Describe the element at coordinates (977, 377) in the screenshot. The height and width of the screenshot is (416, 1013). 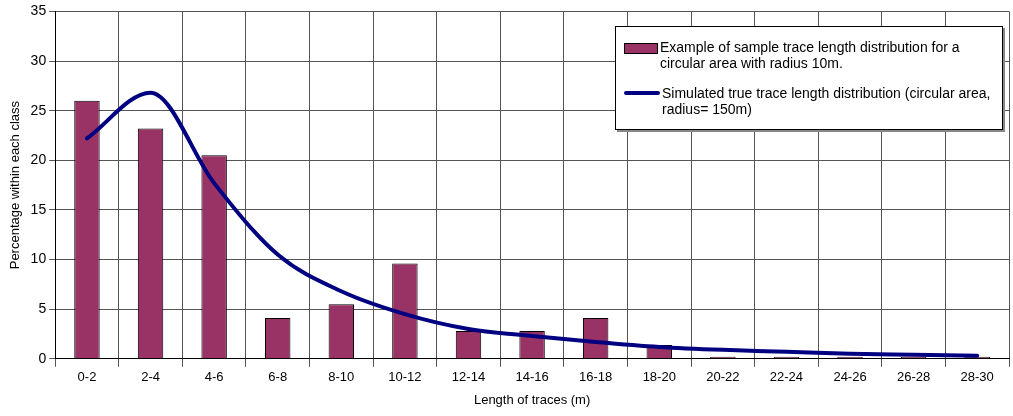
I see `x-tick-label: 28-30` at that location.